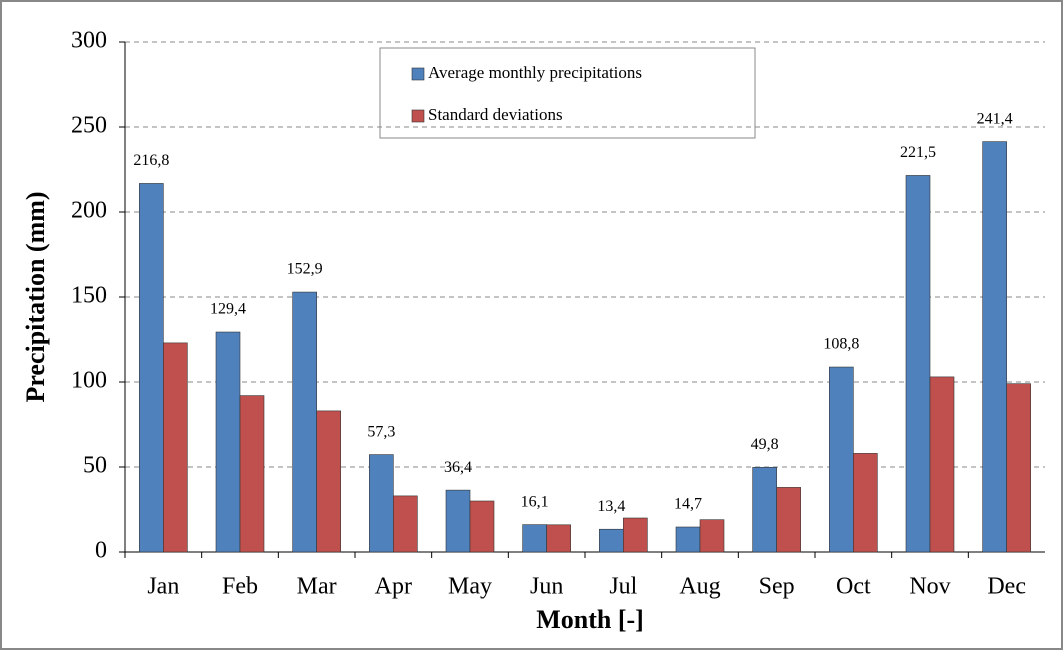 The image size is (1064, 651). What do you see at coordinates (918, 152) in the screenshot?
I see `value-label: 221,5` at bounding box center [918, 152].